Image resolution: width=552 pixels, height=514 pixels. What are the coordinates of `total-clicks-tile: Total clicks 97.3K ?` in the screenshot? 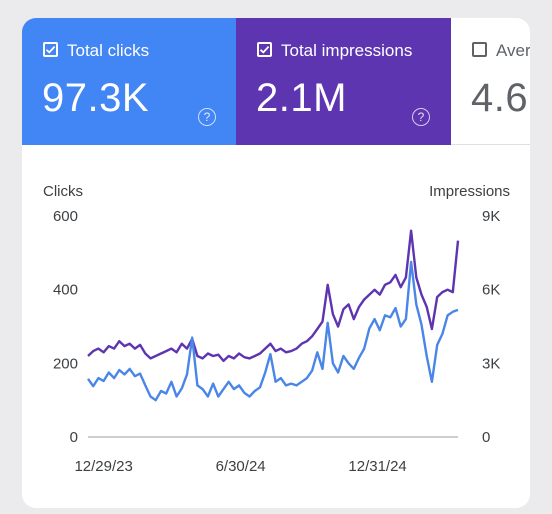 It's located at (129, 81).